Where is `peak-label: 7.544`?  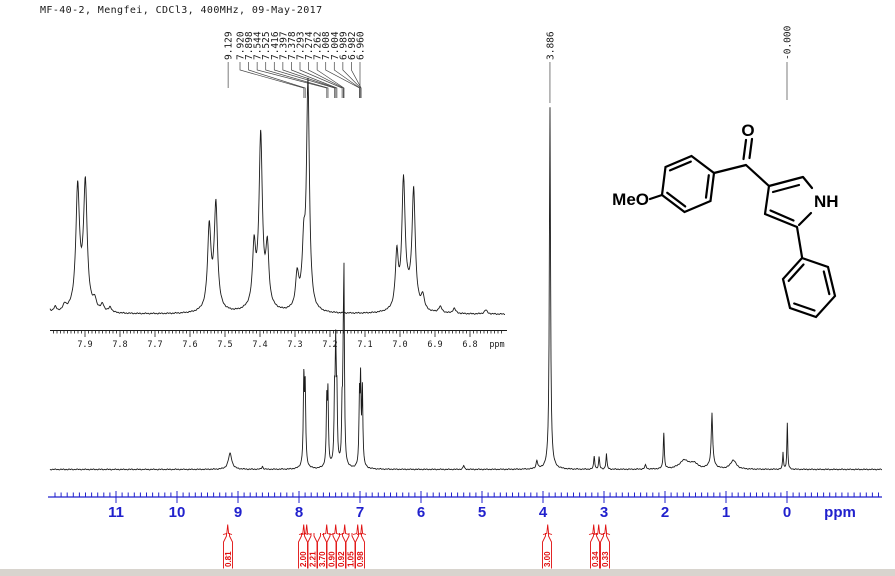 peak-label: 7.544 is located at coordinates (258, 45).